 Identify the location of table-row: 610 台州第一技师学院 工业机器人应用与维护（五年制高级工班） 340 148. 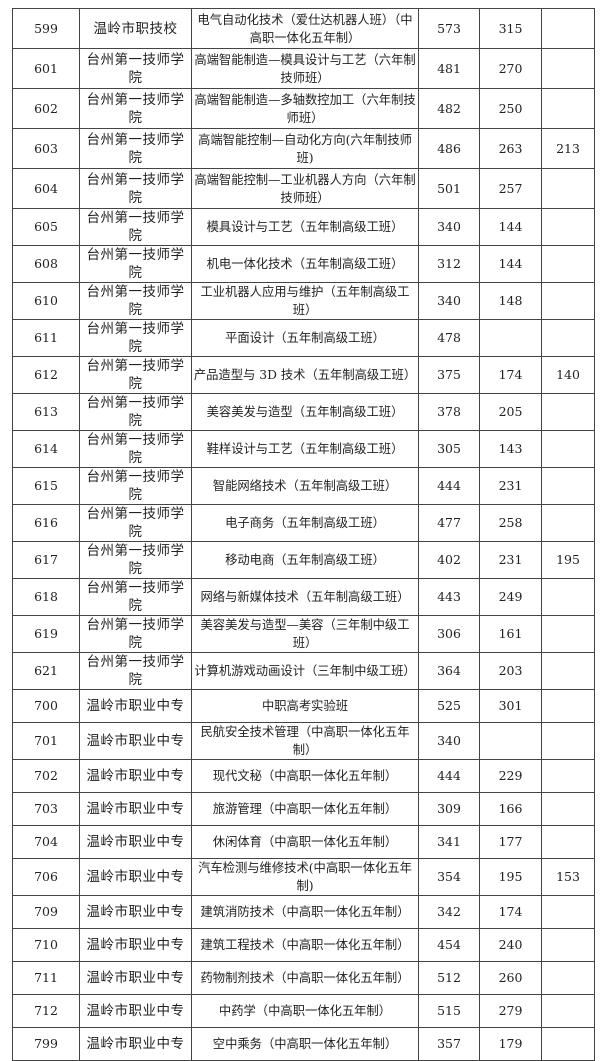
(303, 301).